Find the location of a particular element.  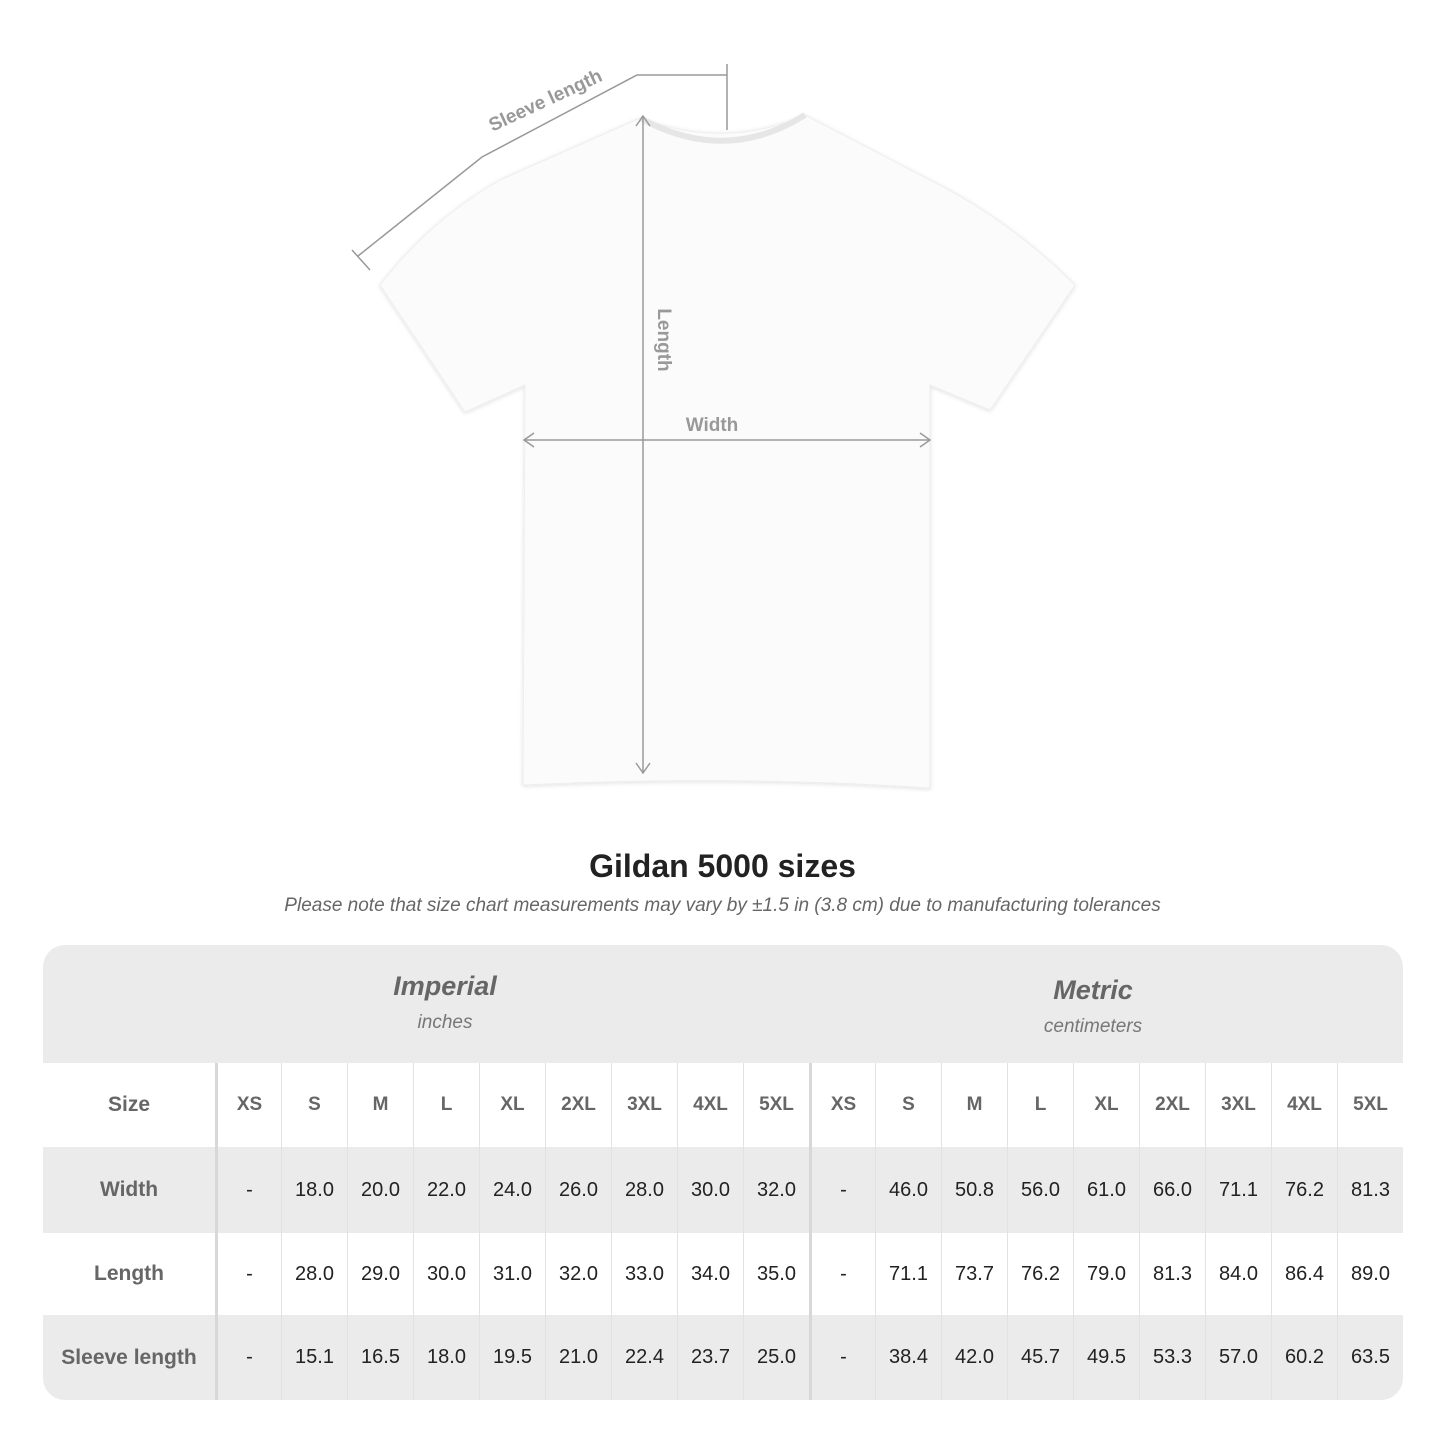

metric-cell: 89.0 is located at coordinates (1370, 1274).